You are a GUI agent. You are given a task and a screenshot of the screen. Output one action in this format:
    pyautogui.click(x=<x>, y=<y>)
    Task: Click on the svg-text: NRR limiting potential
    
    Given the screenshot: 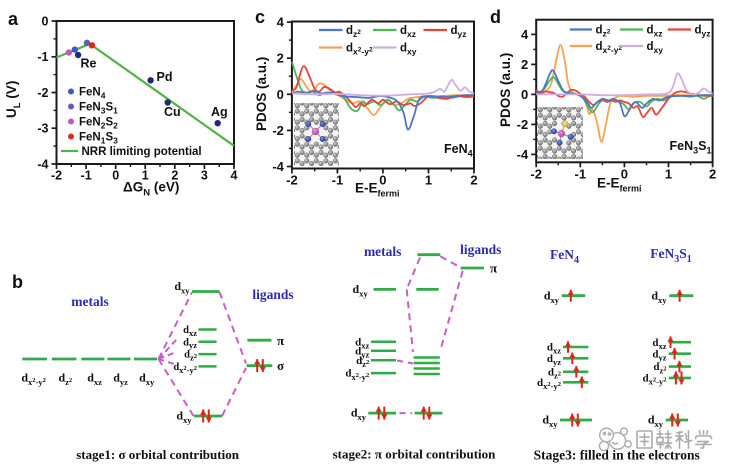 What is the action you would take?
    pyautogui.click(x=142, y=152)
    